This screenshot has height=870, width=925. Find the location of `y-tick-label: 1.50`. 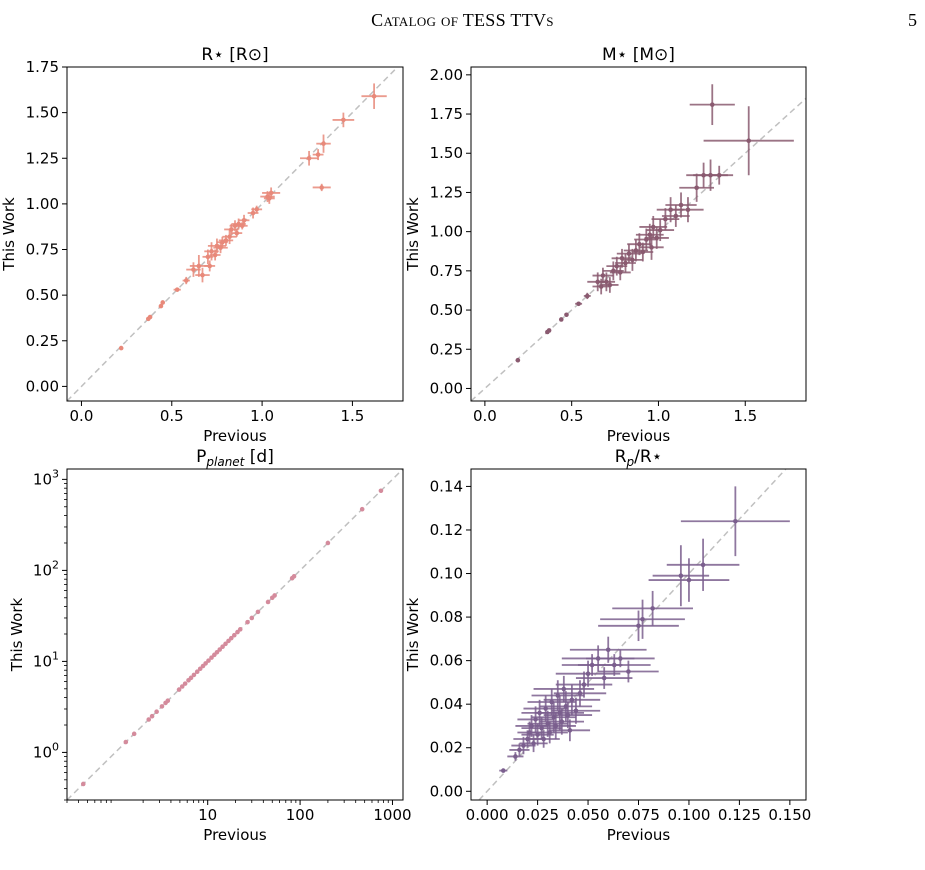

y-tick-label: 1.50 is located at coordinates (42, 113).